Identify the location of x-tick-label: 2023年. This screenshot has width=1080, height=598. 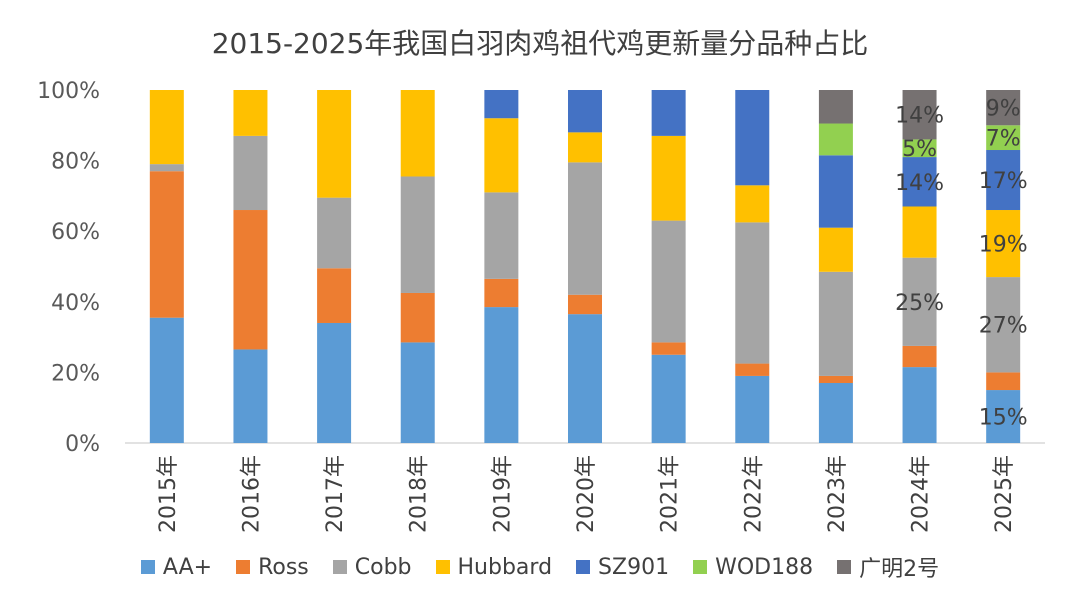
(837, 494).